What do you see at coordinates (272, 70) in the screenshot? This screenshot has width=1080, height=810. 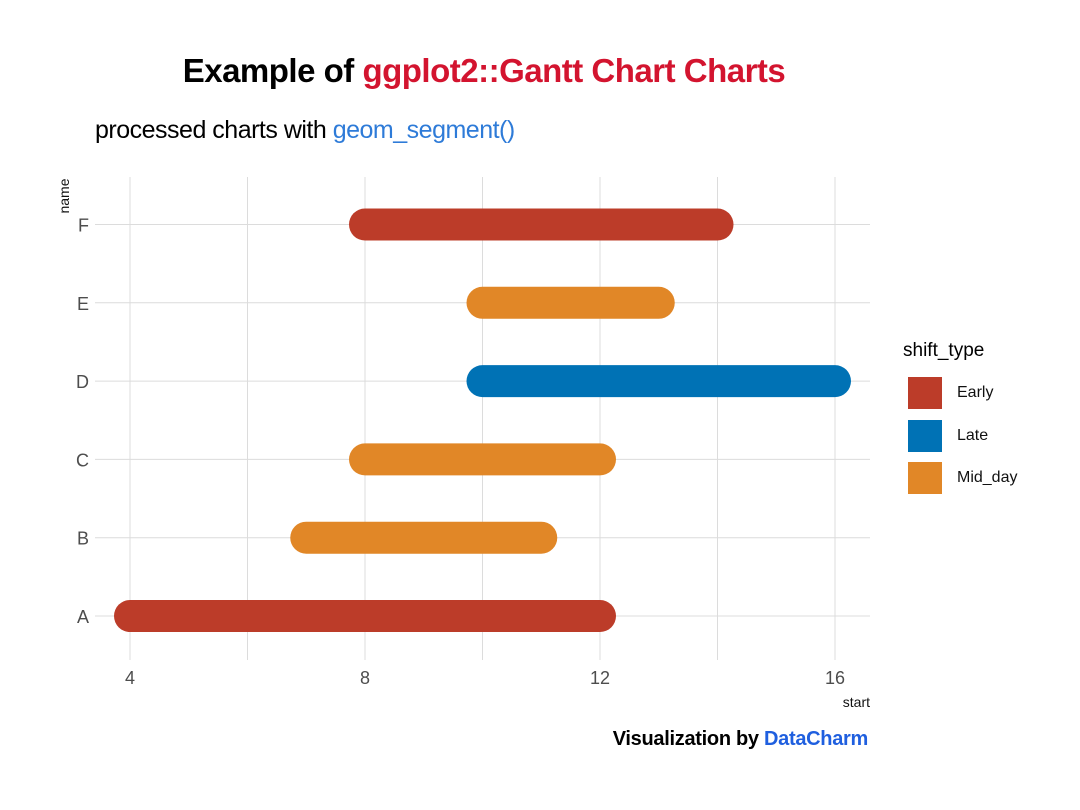 I see `title-prefix: Example of` at bounding box center [272, 70].